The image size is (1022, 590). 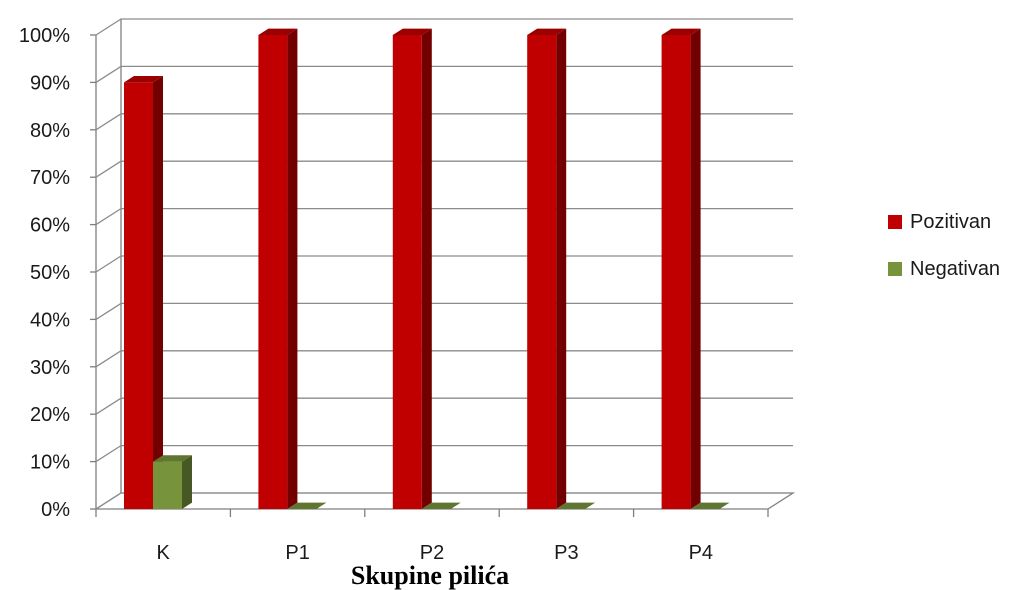 I want to click on y-tick-label: 20%, so click(x=50, y=415).